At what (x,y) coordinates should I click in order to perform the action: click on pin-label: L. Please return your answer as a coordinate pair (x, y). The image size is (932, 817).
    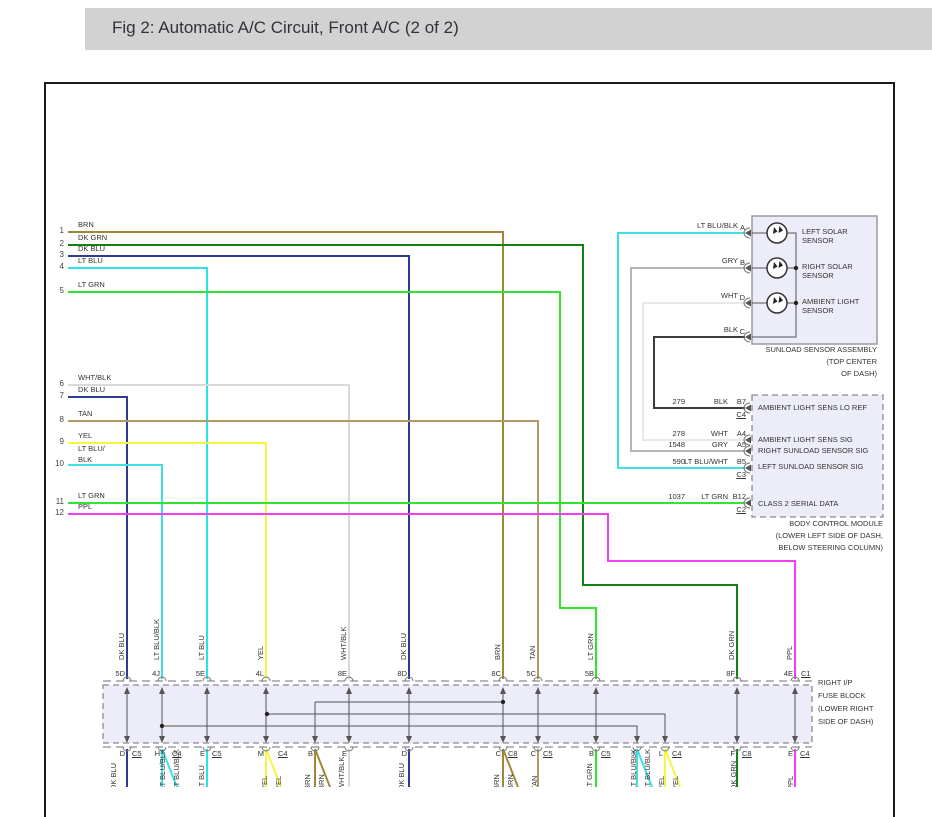
    Looking at the image, I should click on (660, 753).